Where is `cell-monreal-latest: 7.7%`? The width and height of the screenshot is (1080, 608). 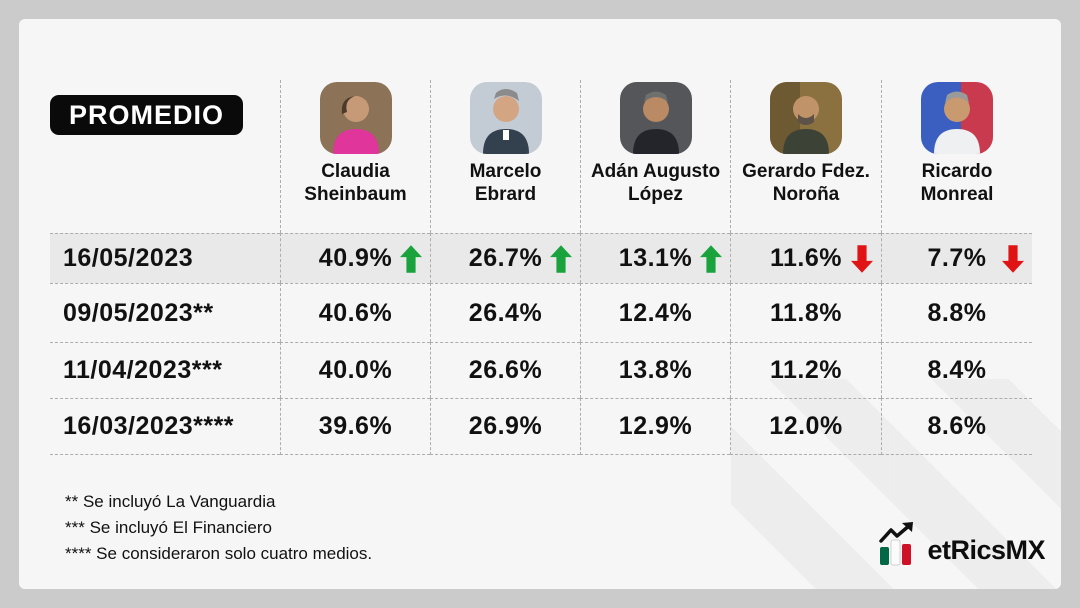 cell-monreal-latest: 7.7% is located at coordinates (956, 258).